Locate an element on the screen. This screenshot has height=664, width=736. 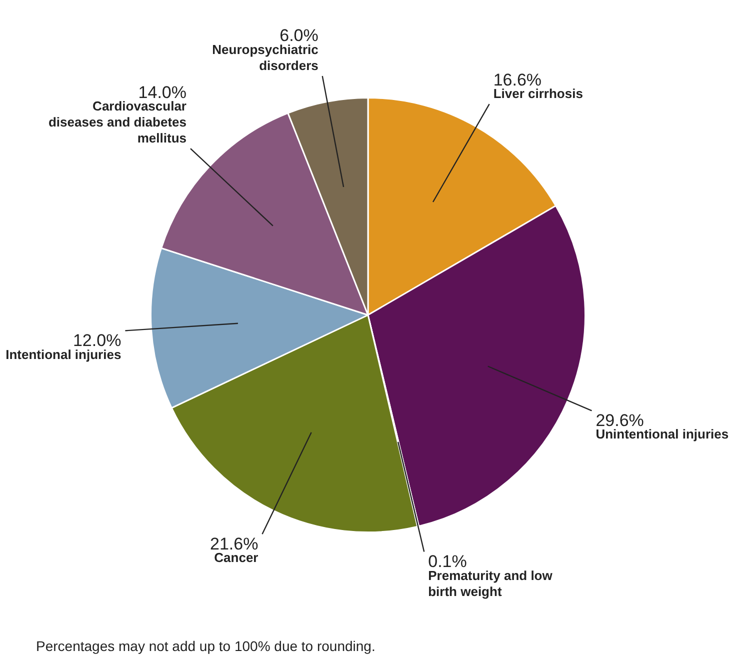
text: Percentages may not add up to 100% due to rounding. is located at coordinates (206, 646).